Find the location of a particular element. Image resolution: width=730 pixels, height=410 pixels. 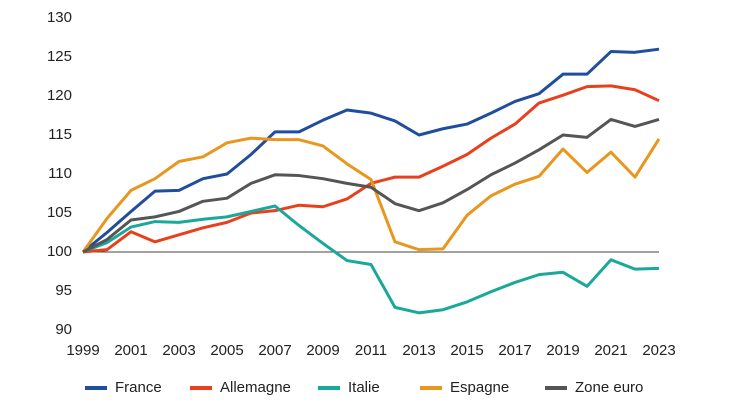

legend-label: Espagne is located at coordinates (479, 387).